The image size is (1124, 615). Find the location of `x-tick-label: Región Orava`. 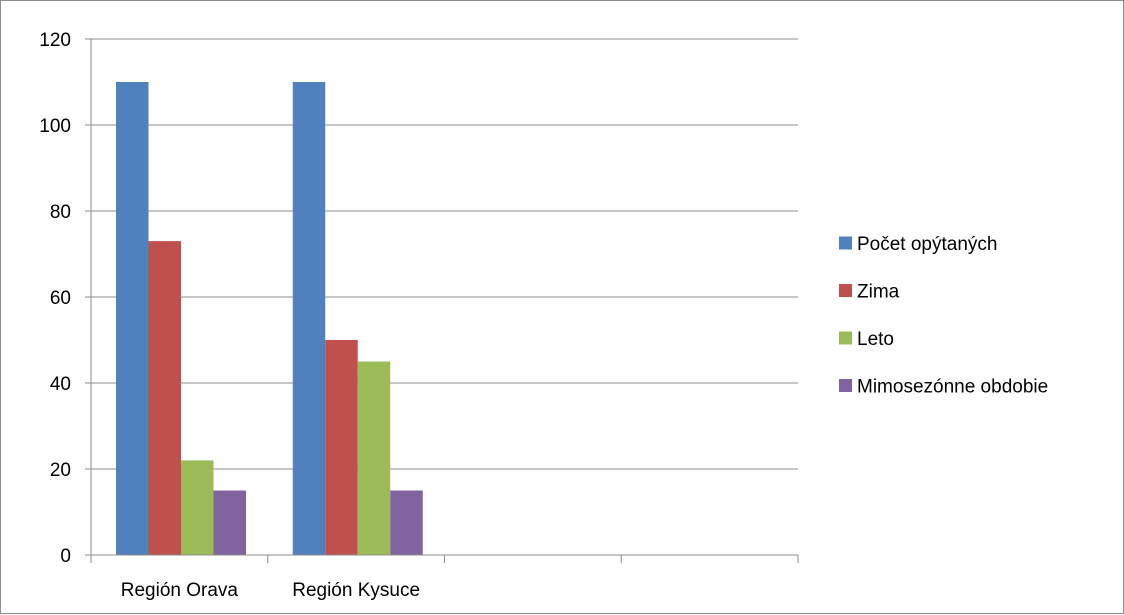

x-tick-label: Región Orava is located at coordinates (180, 590).